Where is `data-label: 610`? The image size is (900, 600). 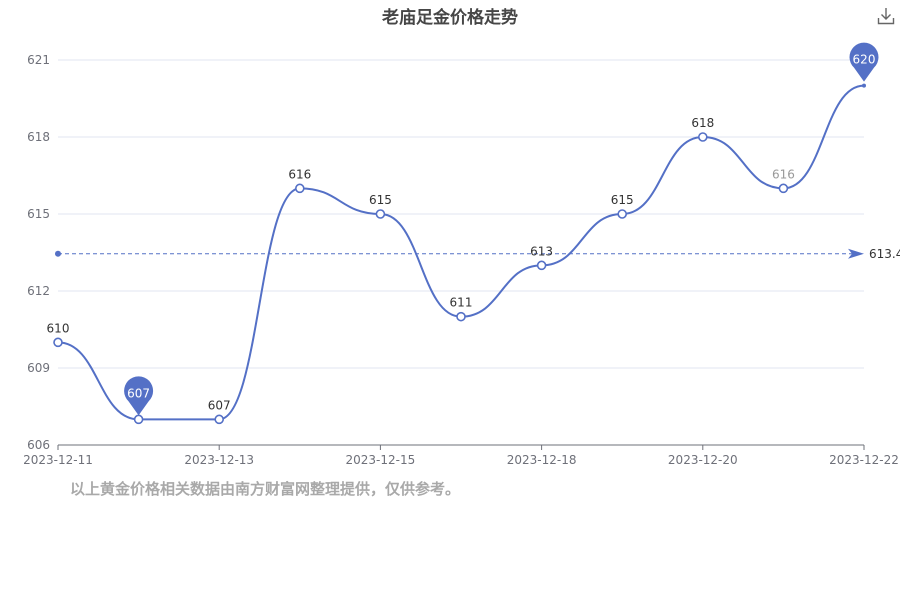 data-label: 610 is located at coordinates (58, 328).